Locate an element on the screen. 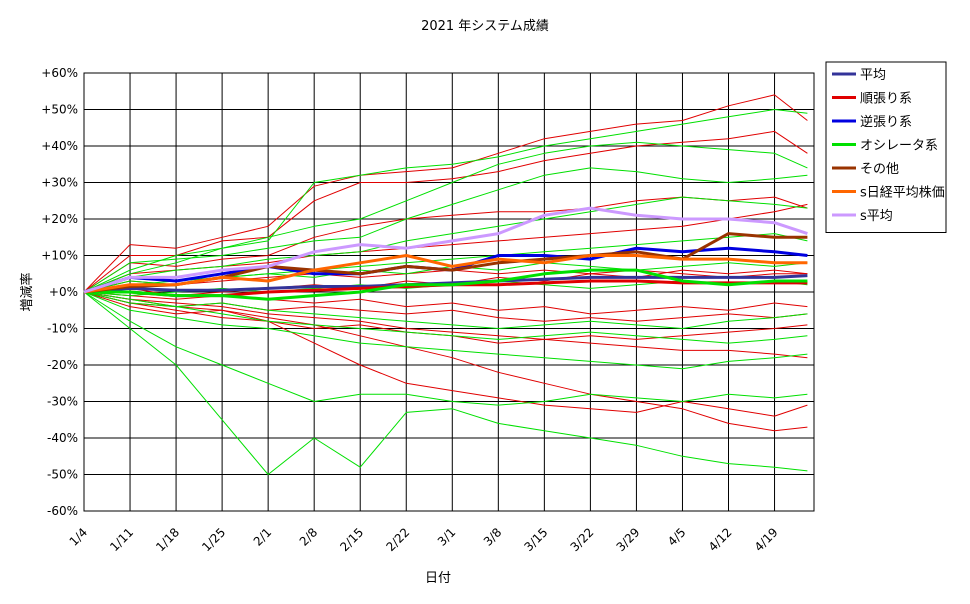 The image size is (970, 604). x-tick-label: 3/15 is located at coordinates (536, 539).